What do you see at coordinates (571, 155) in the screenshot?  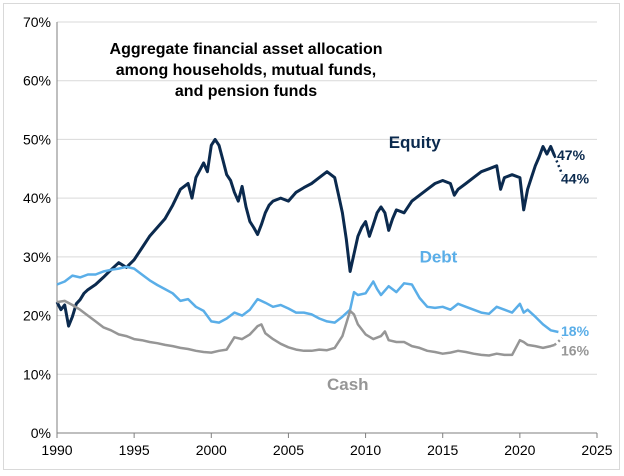 I see `equity-end-value-label: 47%` at bounding box center [571, 155].